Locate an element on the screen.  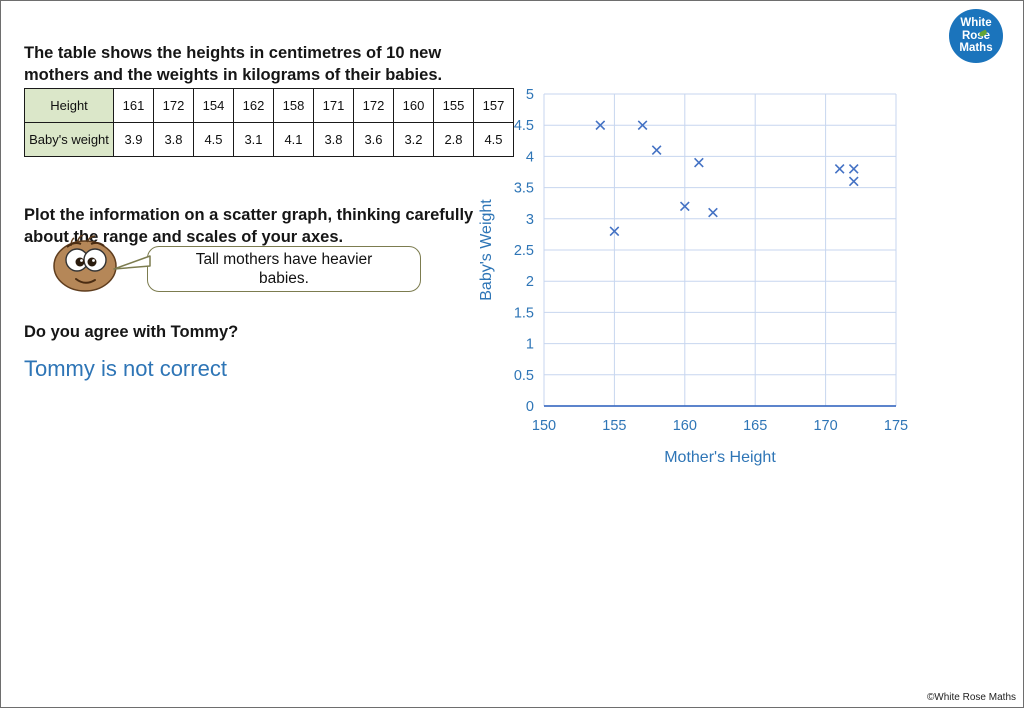
y-tick-label: 4.5 is located at coordinates (524, 126).